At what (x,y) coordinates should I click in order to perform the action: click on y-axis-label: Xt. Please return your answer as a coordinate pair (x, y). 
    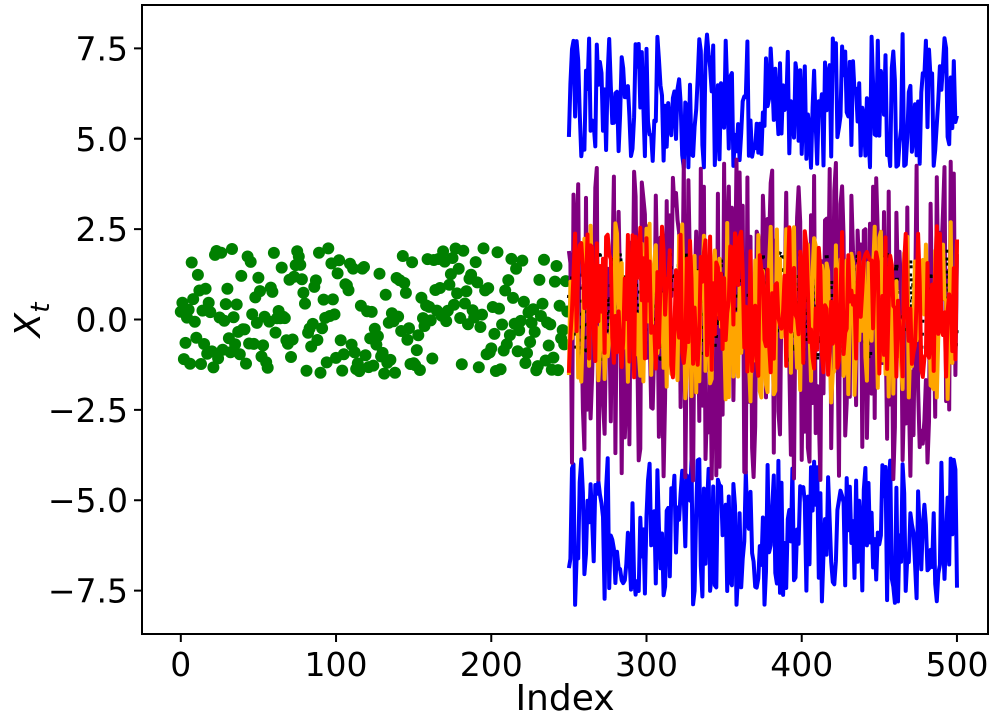
    Looking at the image, I should click on (32, 321).